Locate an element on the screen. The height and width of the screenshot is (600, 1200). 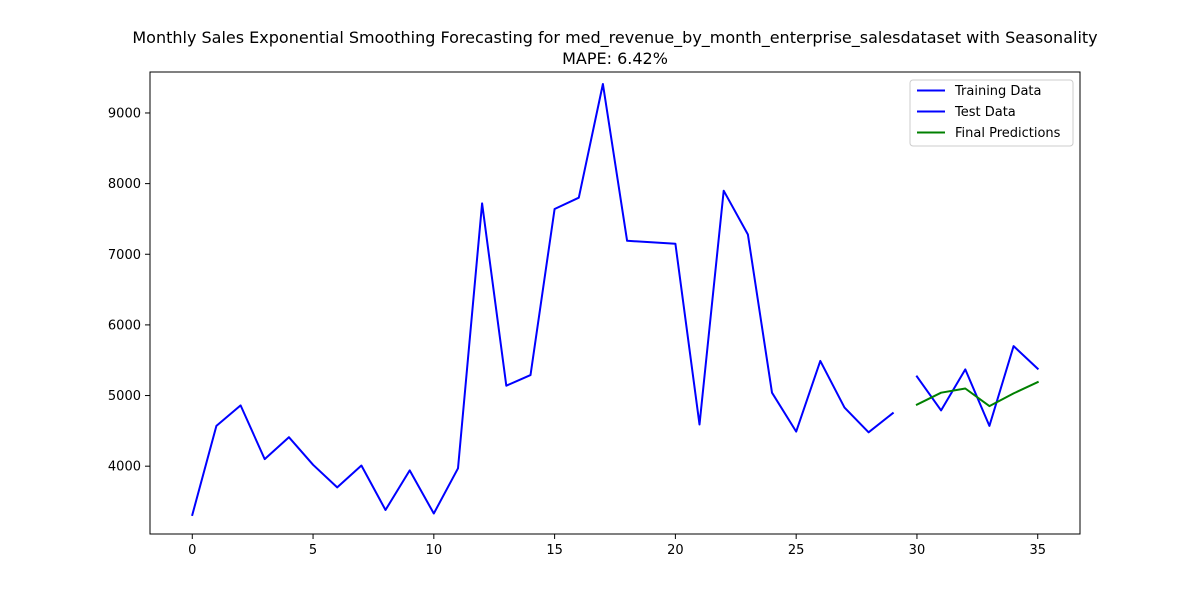
legend-label-training-data: Training Data is located at coordinates (997, 91).